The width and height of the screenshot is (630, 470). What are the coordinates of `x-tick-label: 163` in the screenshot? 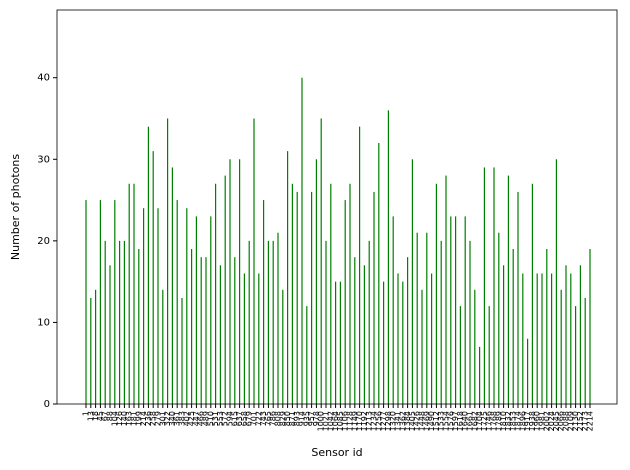 It's located at (129, 418).